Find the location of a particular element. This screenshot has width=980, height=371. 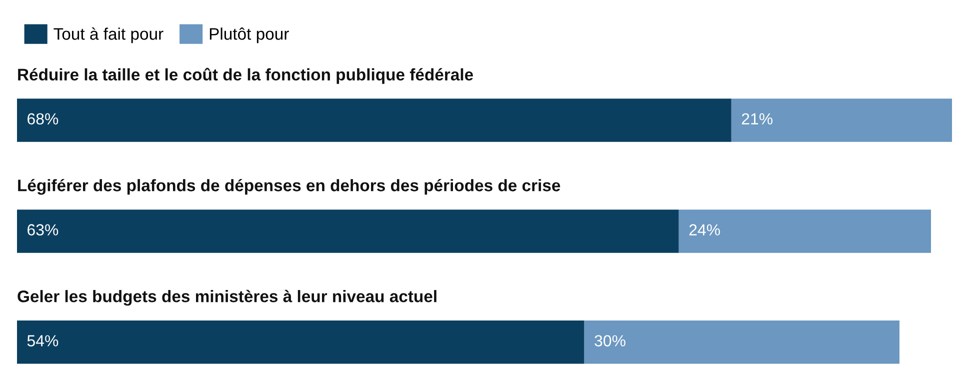

legend-label: Tout à fait pour is located at coordinates (109, 35).